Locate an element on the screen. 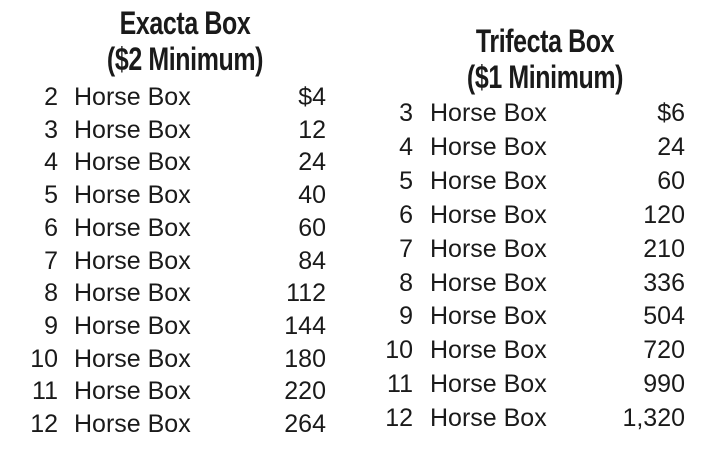 The width and height of the screenshot is (720, 458). box-cost: 144 is located at coordinates (305, 325).